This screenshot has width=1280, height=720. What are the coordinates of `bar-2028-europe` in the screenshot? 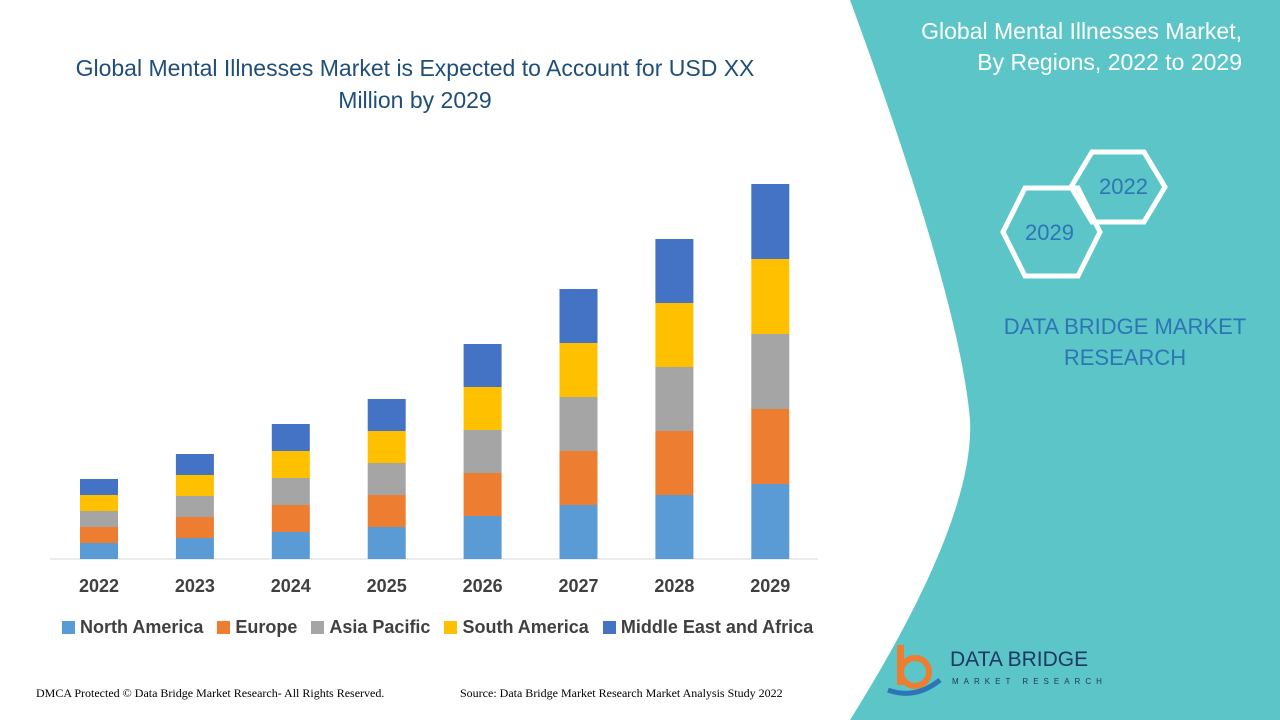 It's located at (674, 463).